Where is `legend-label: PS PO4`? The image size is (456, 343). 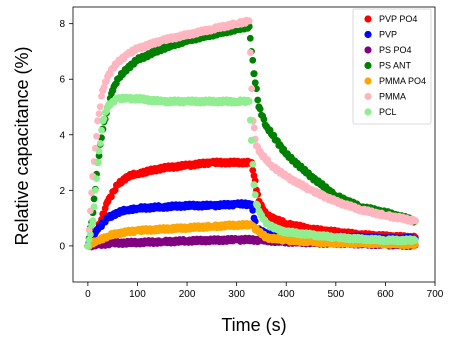
legend-label: PS PO4 is located at coordinates (395, 50).